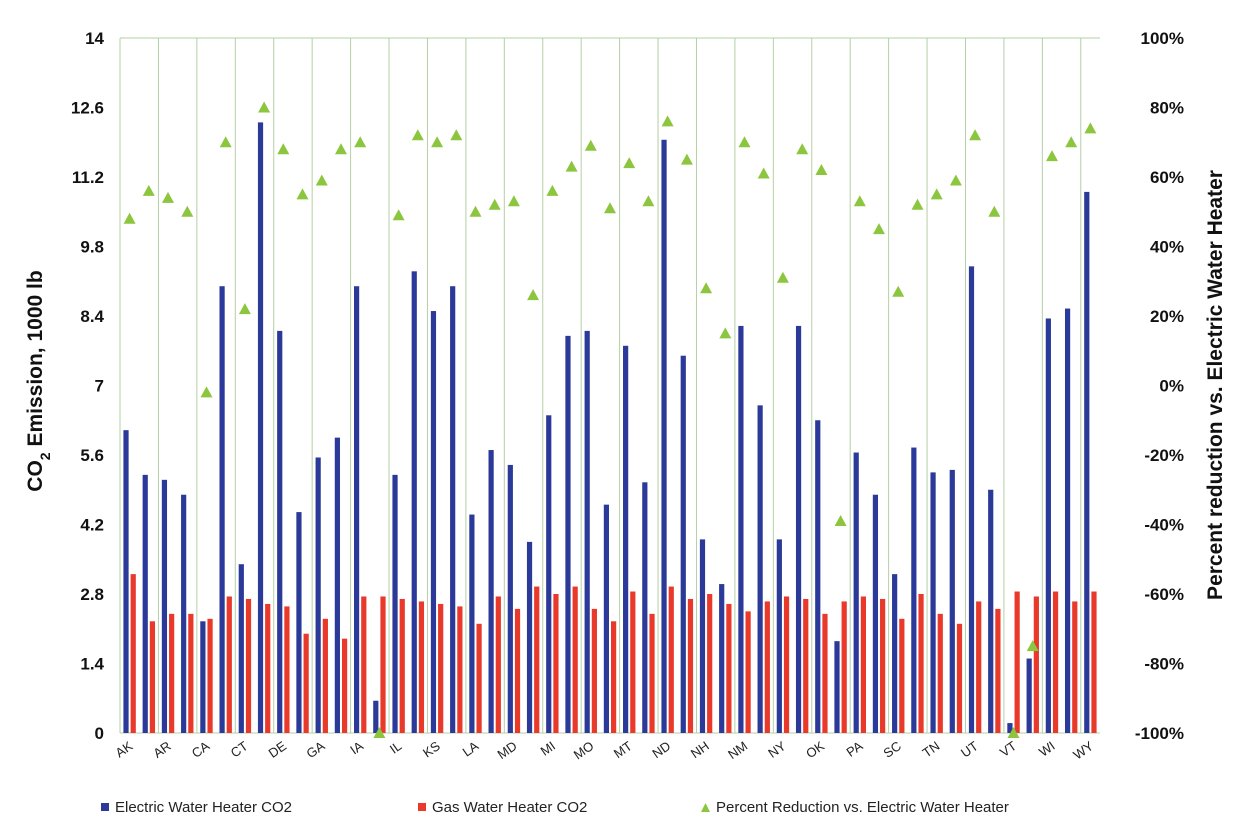  What do you see at coordinates (92, 455) in the screenshot?
I see `y-tick-label: 5.6` at bounding box center [92, 455].